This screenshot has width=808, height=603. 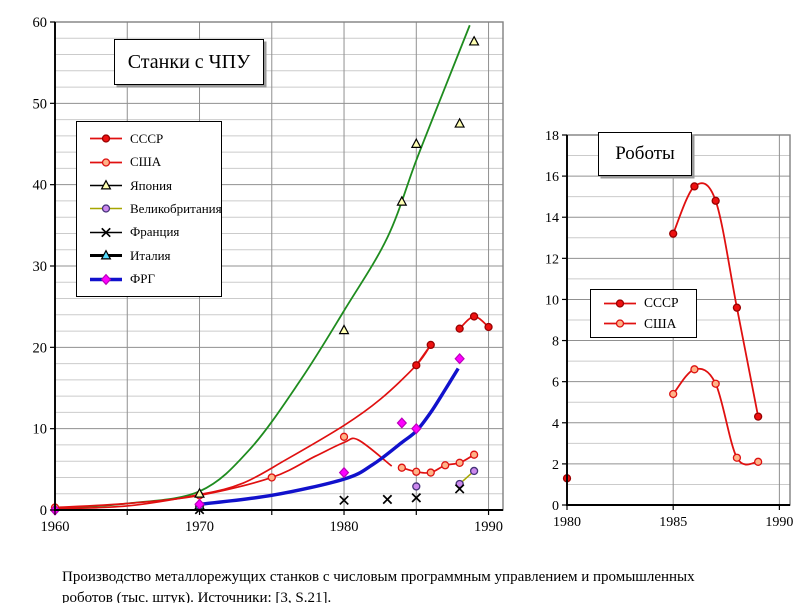 What do you see at coordinates (673, 522) in the screenshot?
I see `x-tick-label: 1985` at bounding box center [673, 522].